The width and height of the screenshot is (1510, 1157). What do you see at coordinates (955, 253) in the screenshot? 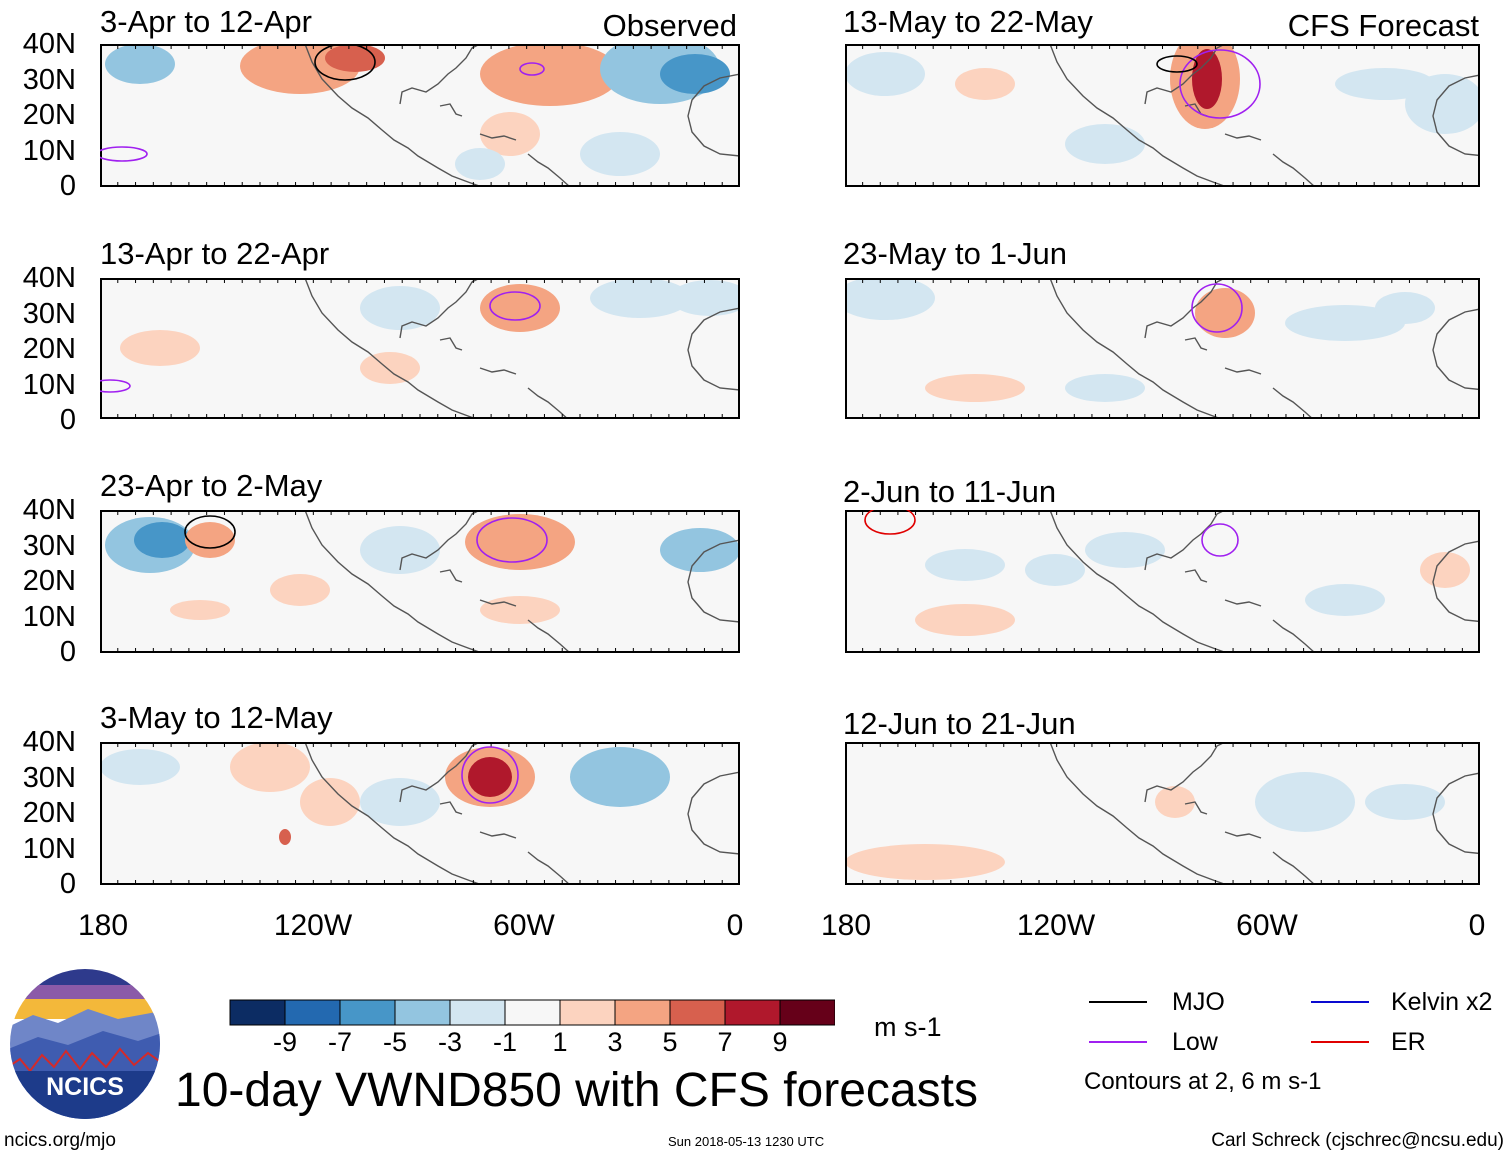
I see `panel-title-5: 23-May to 1-Jun` at bounding box center [955, 253].